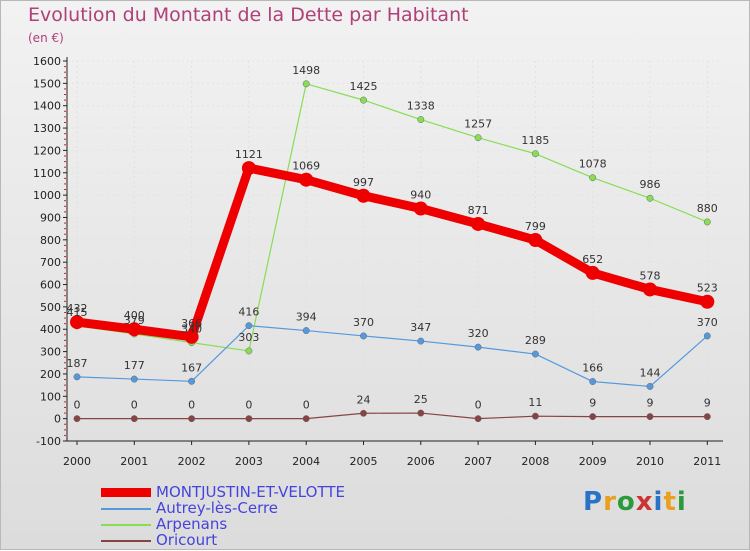 The image size is (750, 551). What do you see at coordinates (249, 154) in the screenshot?
I see `data-label-0: 1121` at bounding box center [249, 154].